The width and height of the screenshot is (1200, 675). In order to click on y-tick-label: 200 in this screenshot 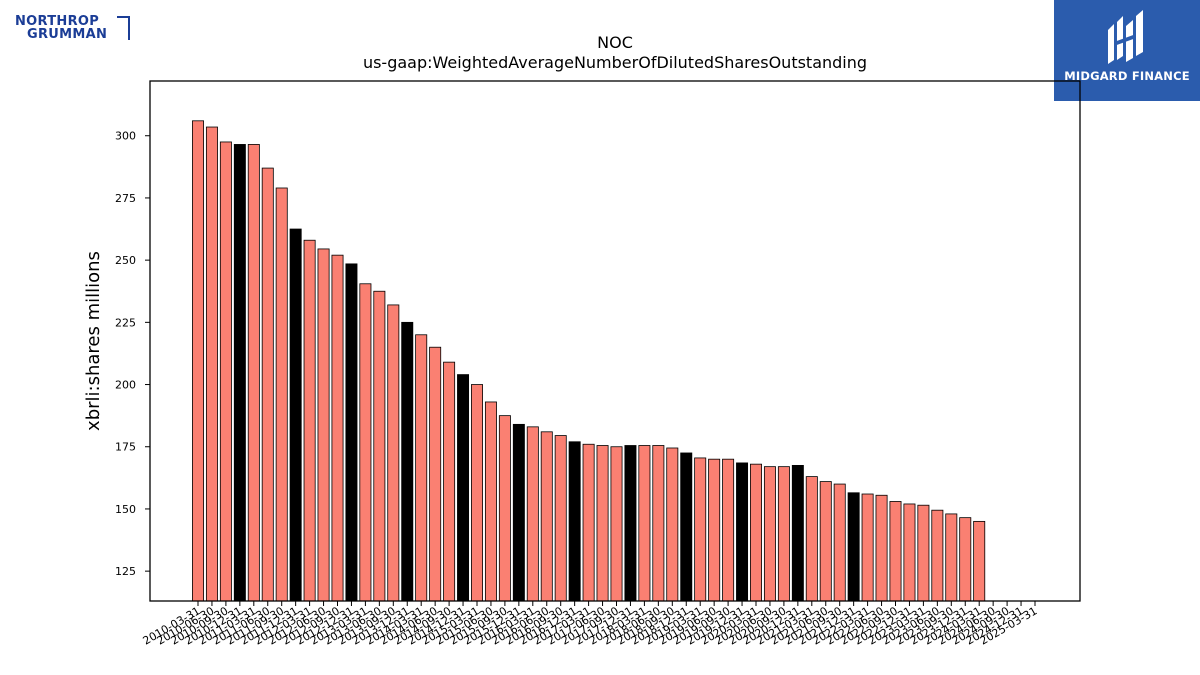, I will do `click(125, 385)`.